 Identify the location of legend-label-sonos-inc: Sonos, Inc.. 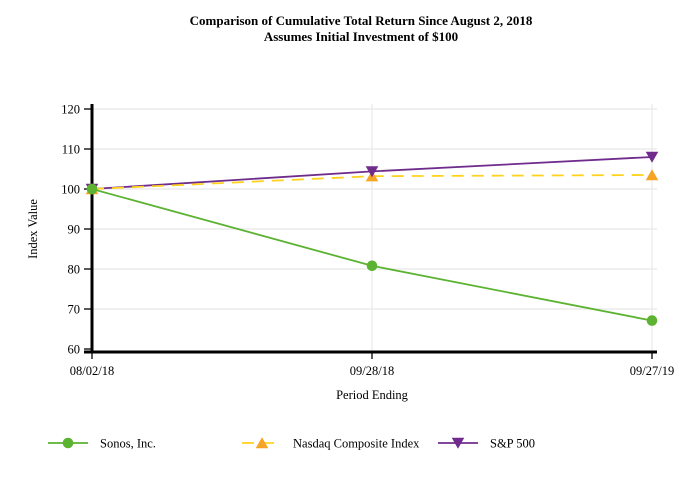
(128, 444).